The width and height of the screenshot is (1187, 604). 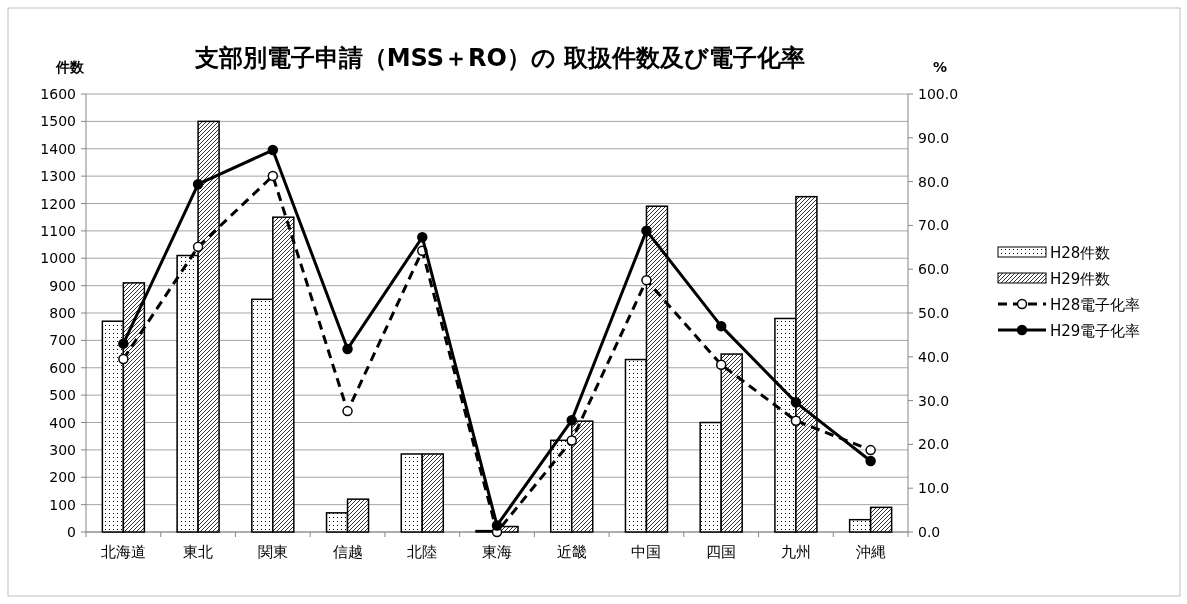 What do you see at coordinates (1095, 305) in the screenshot?
I see `legend-label: H28電子化率` at bounding box center [1095, 305].